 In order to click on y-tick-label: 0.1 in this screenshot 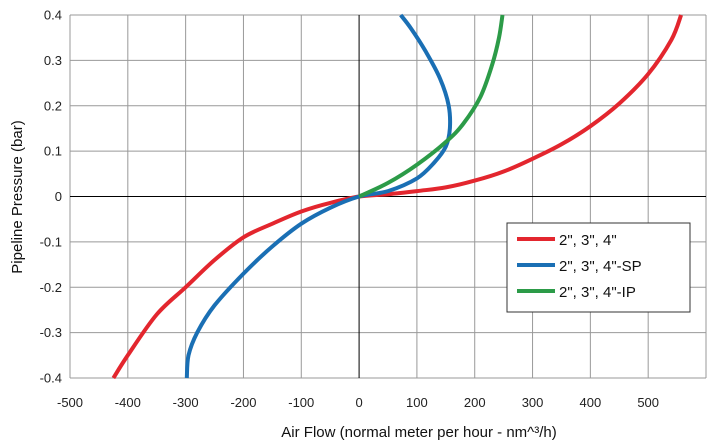, I will do `click(53, 151)`.